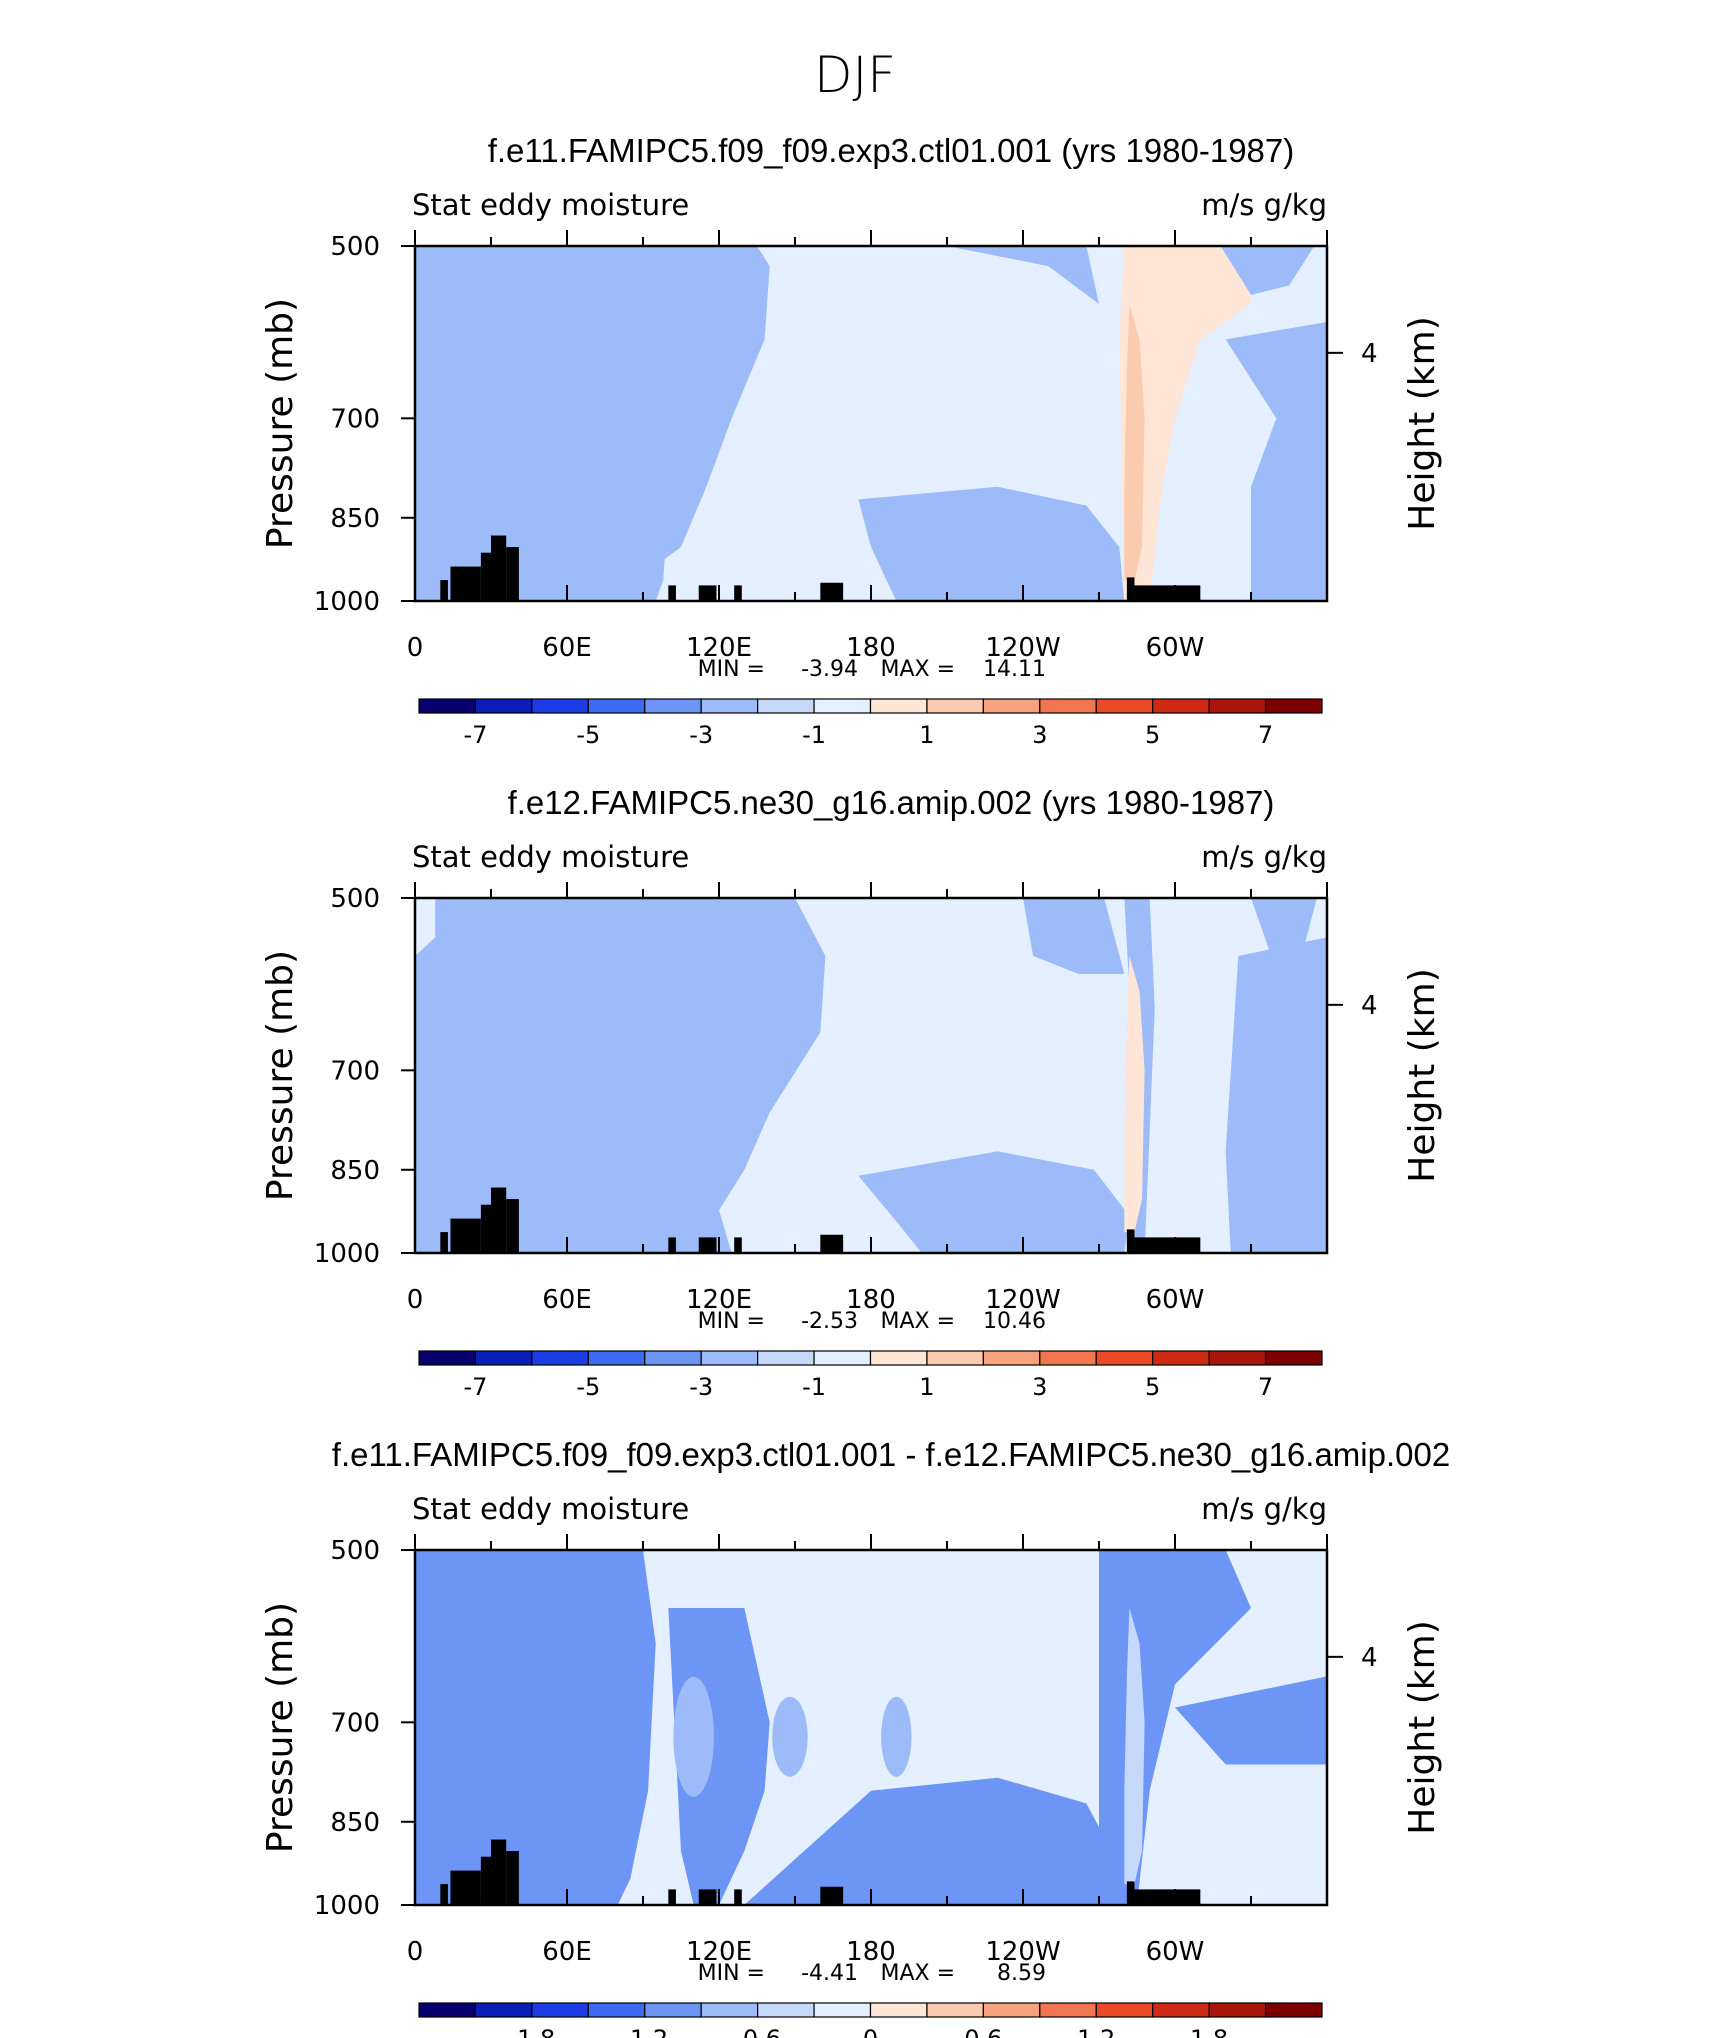  I want to click on x-tick-label: 120W, so click(1022, 1952).